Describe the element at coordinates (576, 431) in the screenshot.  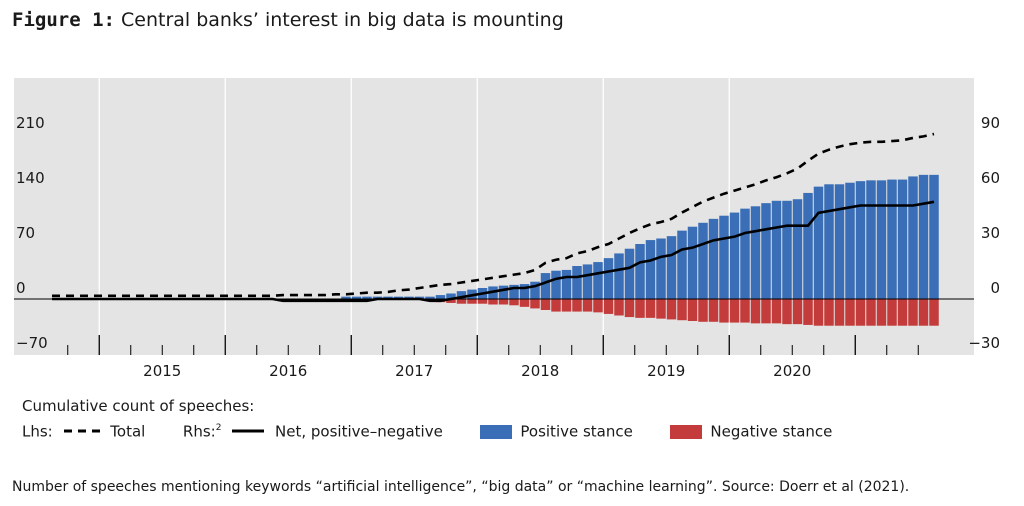
I see `legend-positive-label: Positive stance` at that location.